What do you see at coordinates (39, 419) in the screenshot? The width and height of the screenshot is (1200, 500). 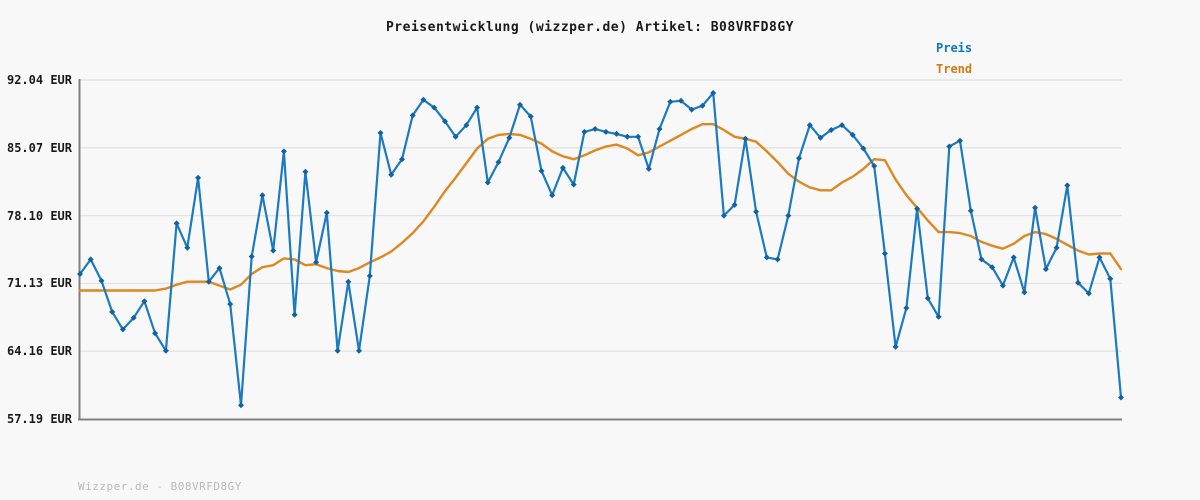 I see `y-axis-tick-label: 57.19 EUR` at bounding box center [39, 419].